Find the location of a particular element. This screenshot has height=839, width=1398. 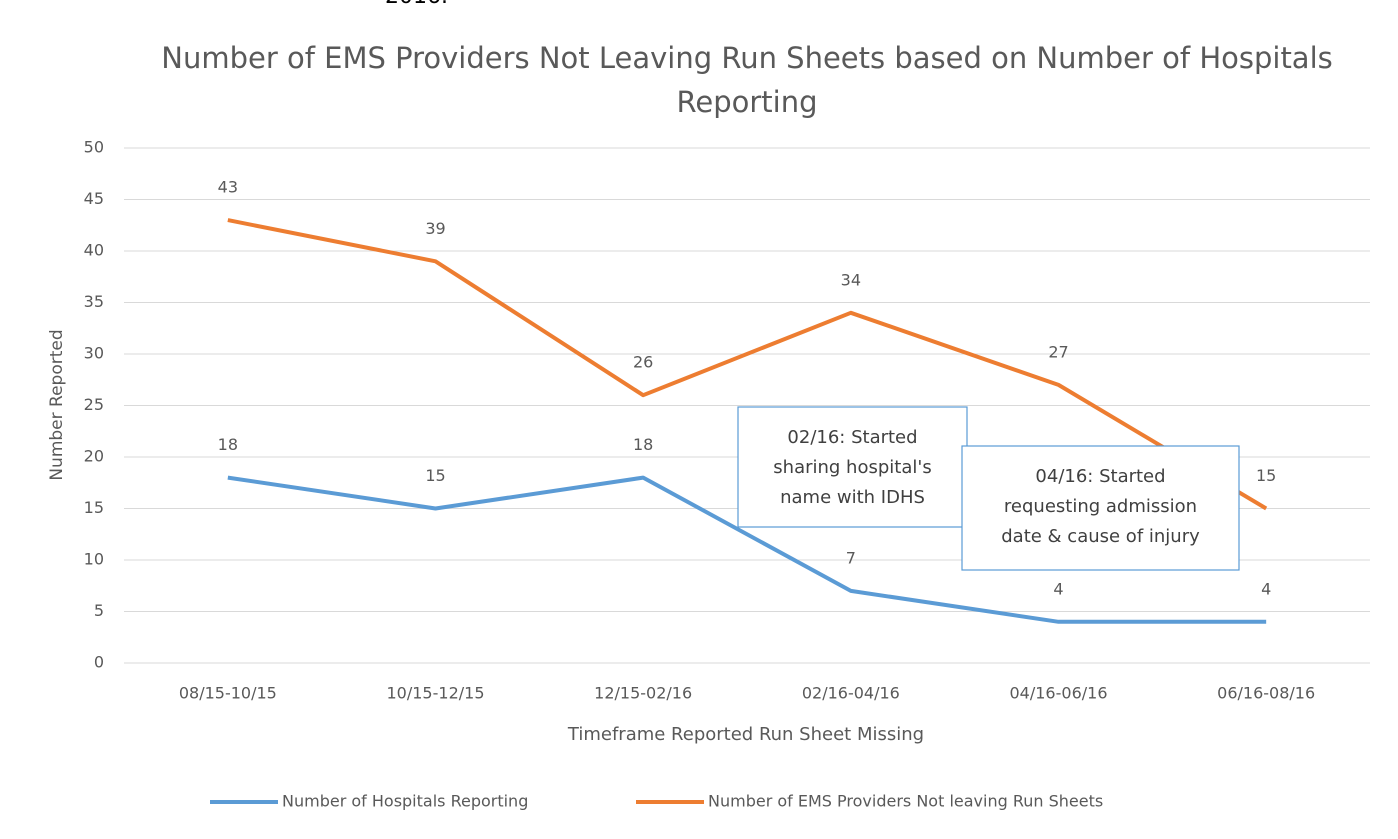

data-label: 26 is located at coordinates (643, 362).